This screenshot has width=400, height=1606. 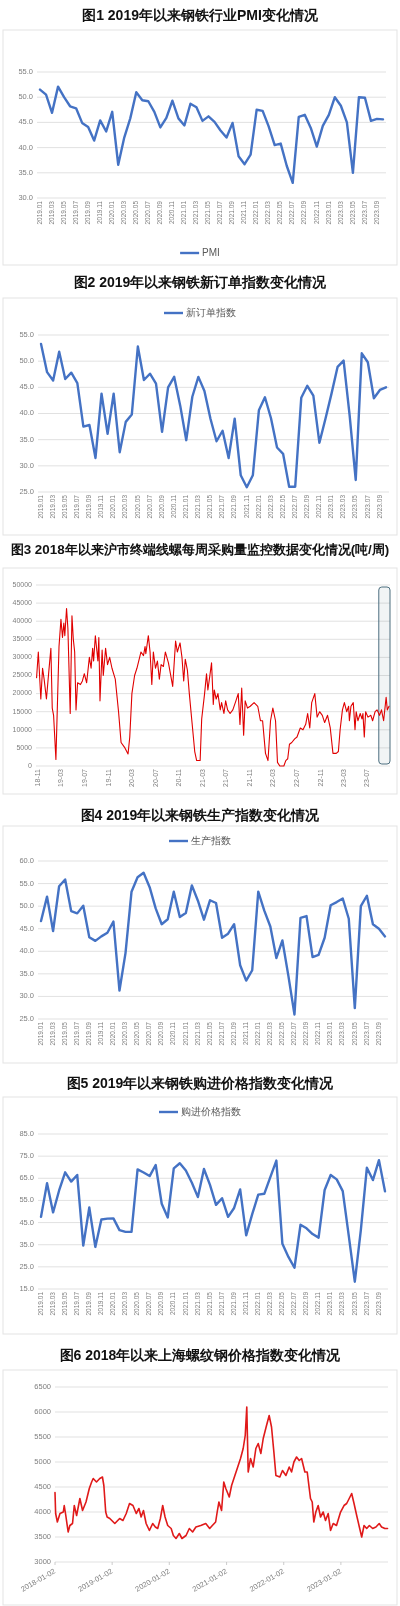 I want to click on title: 图2 2019年以来钢铁新订单指数变化情况, so click(x=200, y=281).